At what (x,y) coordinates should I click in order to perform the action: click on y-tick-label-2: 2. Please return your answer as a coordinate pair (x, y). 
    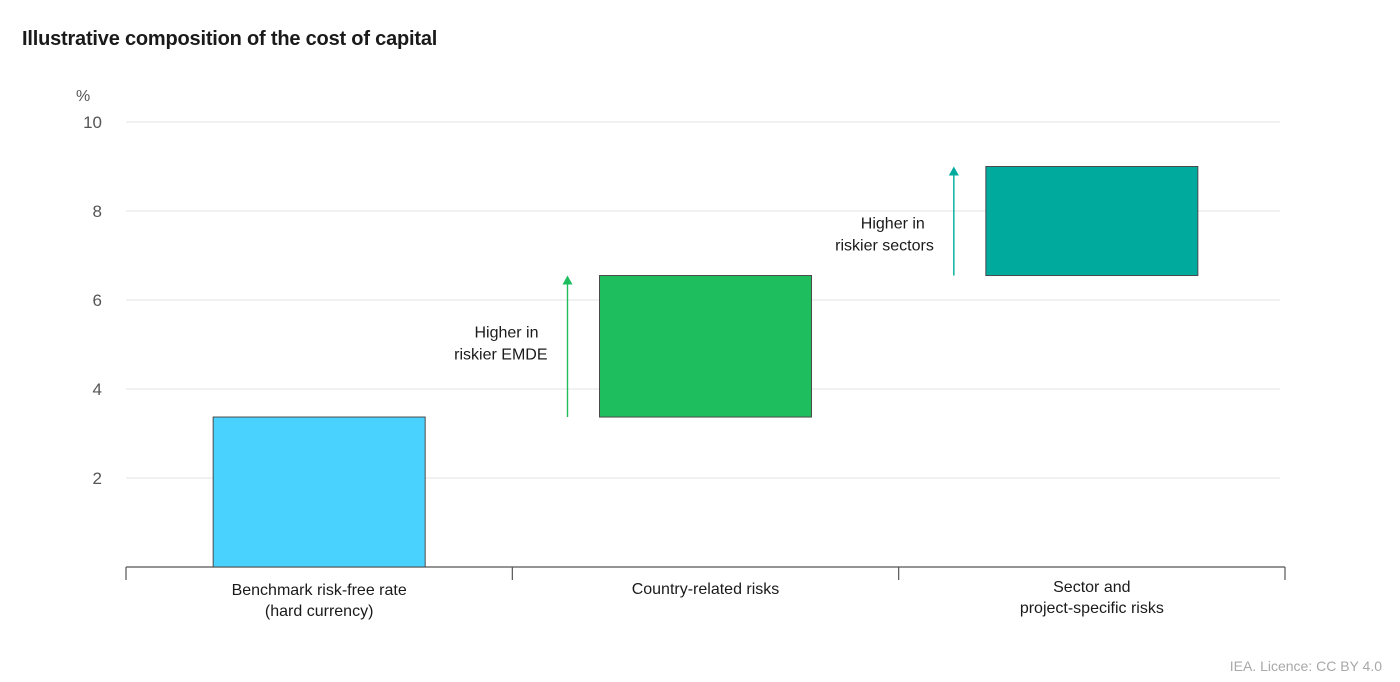
    Looking at the image, I should click on (97, 478).